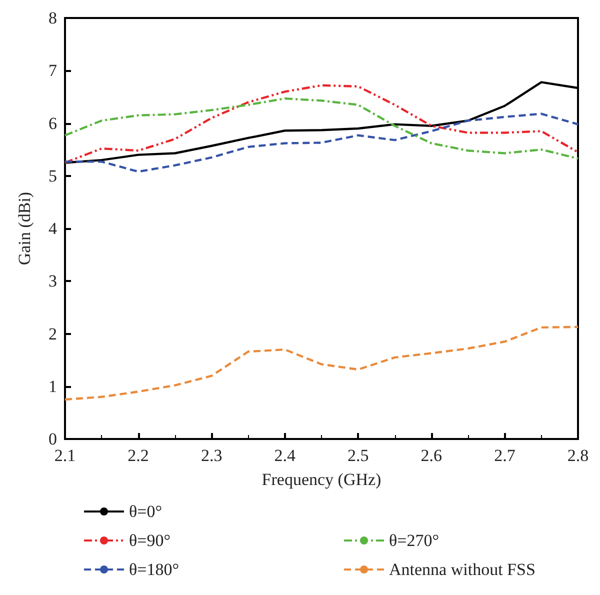 The image size is (600, 595). What do you see at coordinates (52, 281) in the screenshot?
I see `y-tick-label: 3` at bounding box center [52, 281].